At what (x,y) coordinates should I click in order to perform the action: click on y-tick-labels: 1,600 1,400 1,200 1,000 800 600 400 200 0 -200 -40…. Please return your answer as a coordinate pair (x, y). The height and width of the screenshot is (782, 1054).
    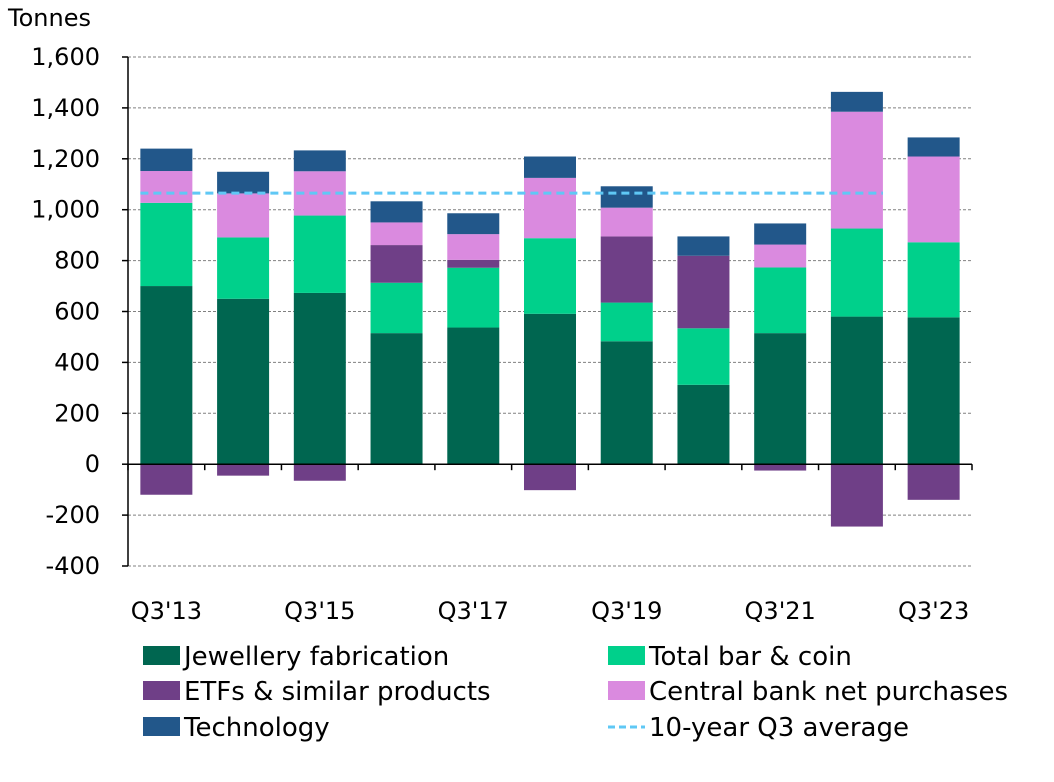
    Looking at the image, I should click on (65, 311).